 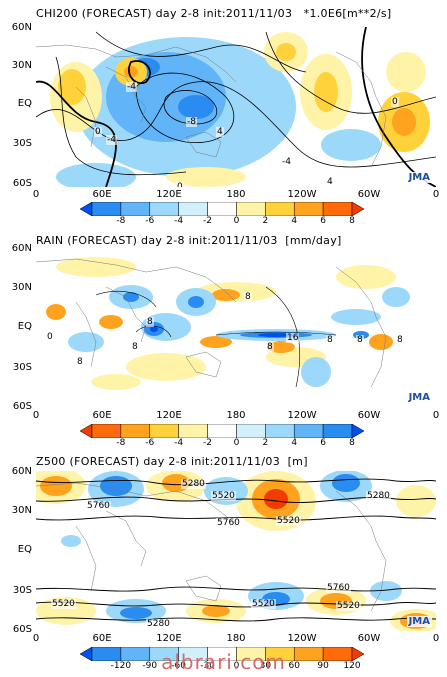 I want to click on contour-label: 4, so click(x=330, y=182).